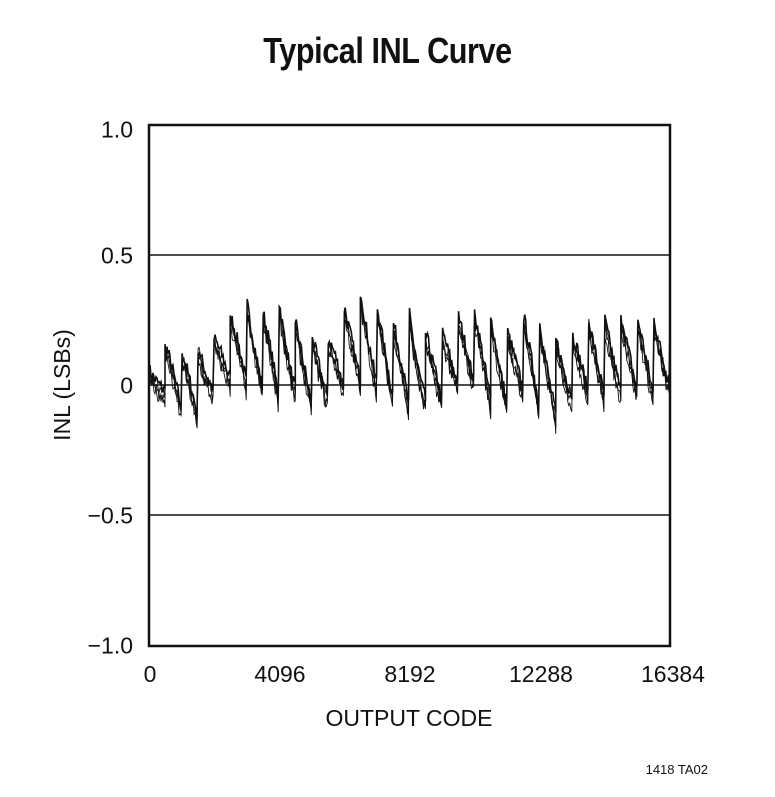 The image size is (775, 797). I want to click on y-tick-0: 0, so click(126, 385).